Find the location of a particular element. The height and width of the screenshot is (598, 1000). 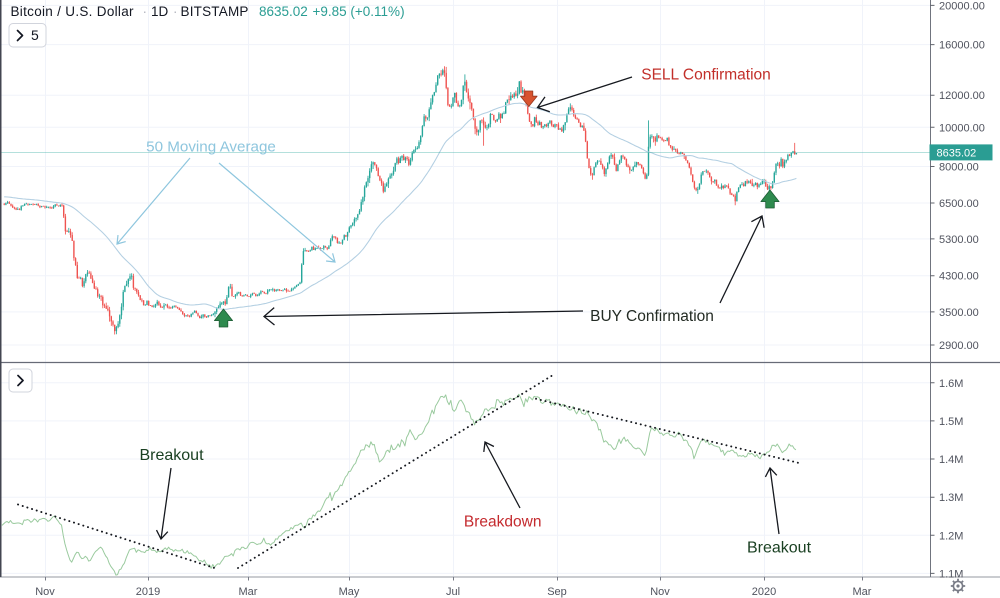

svg-text: 2020 is located at coordinates (764, 592).